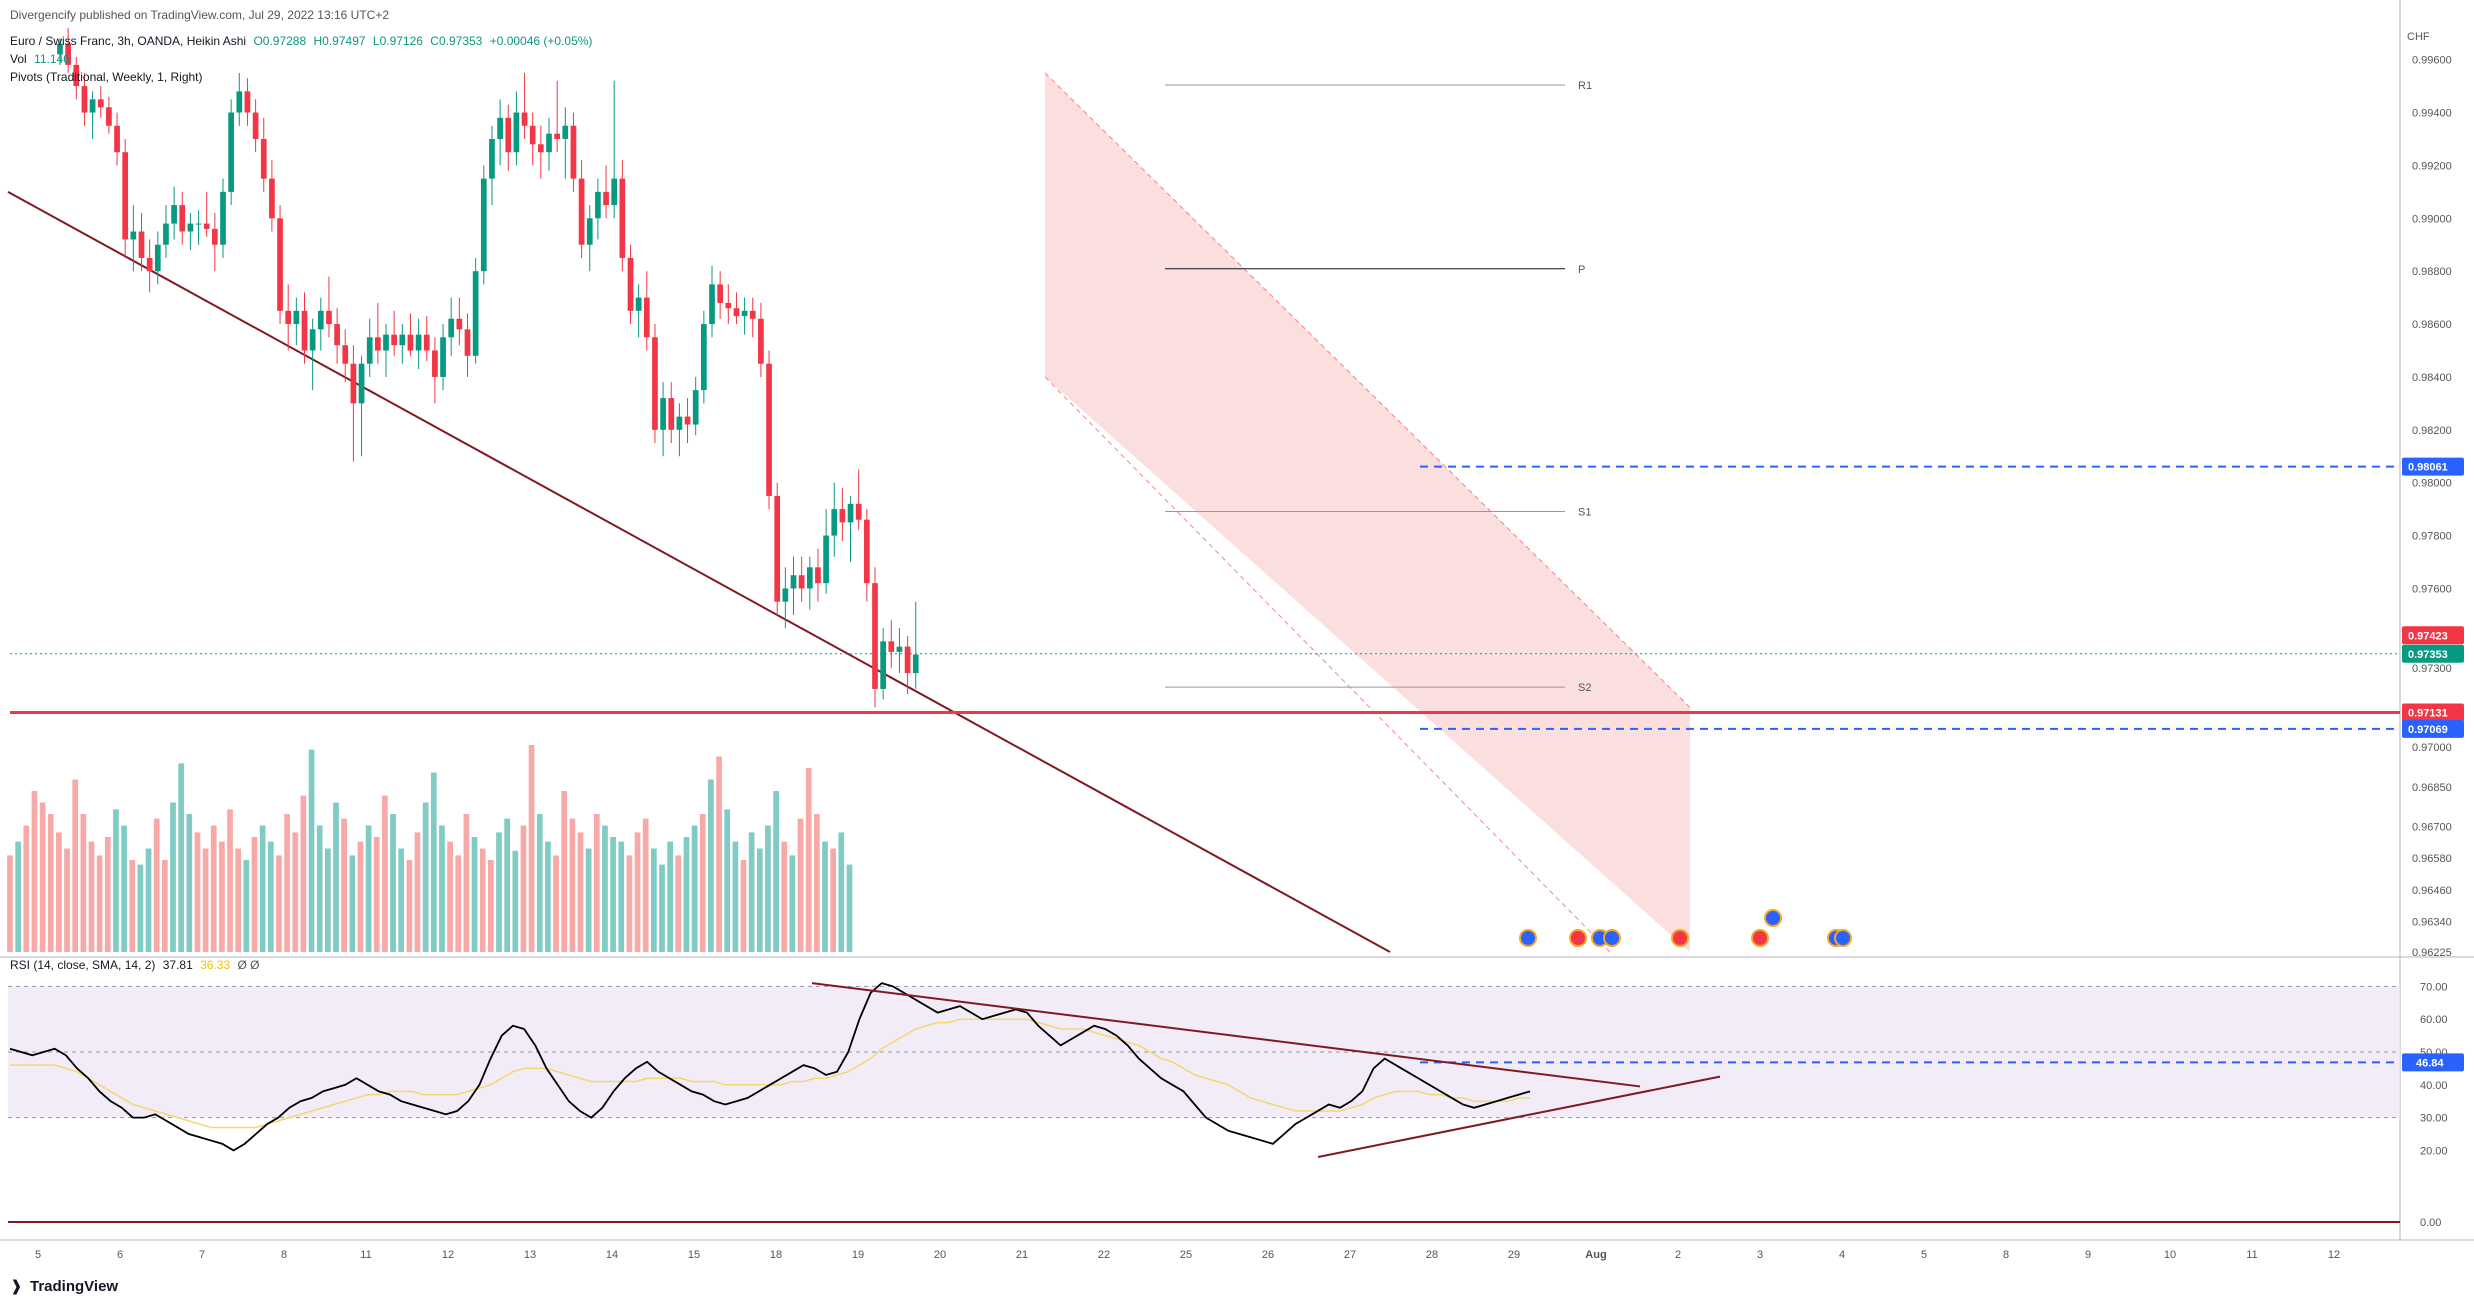 Image resolution: width=2474 pixels, height=1299 pixels. Describe the element at coordinates (1595, 1255) in the screenshot. I see `time-tick-label: Aug` at that location.